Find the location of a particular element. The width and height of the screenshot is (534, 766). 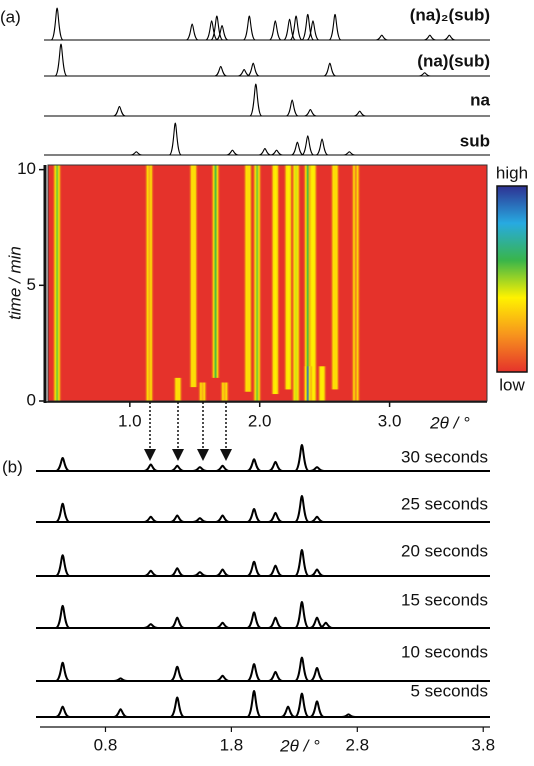

legend-label: 15 seconds is located at coordinates (444, 599).